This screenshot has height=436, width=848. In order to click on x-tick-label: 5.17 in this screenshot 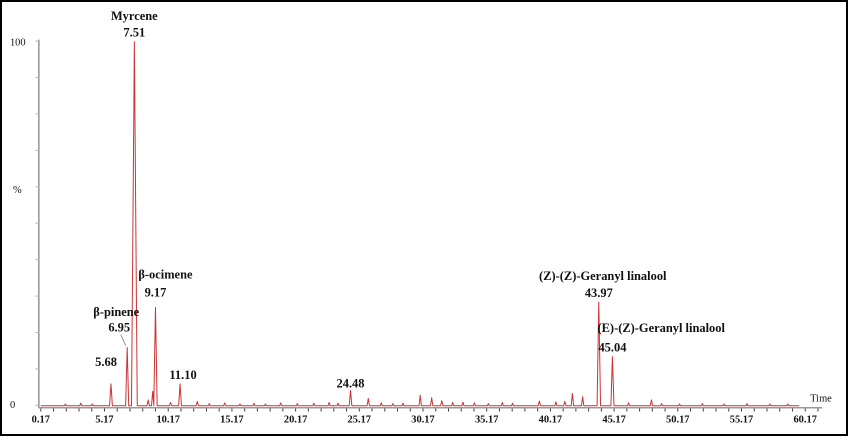, I will do `click(104, 420)`.